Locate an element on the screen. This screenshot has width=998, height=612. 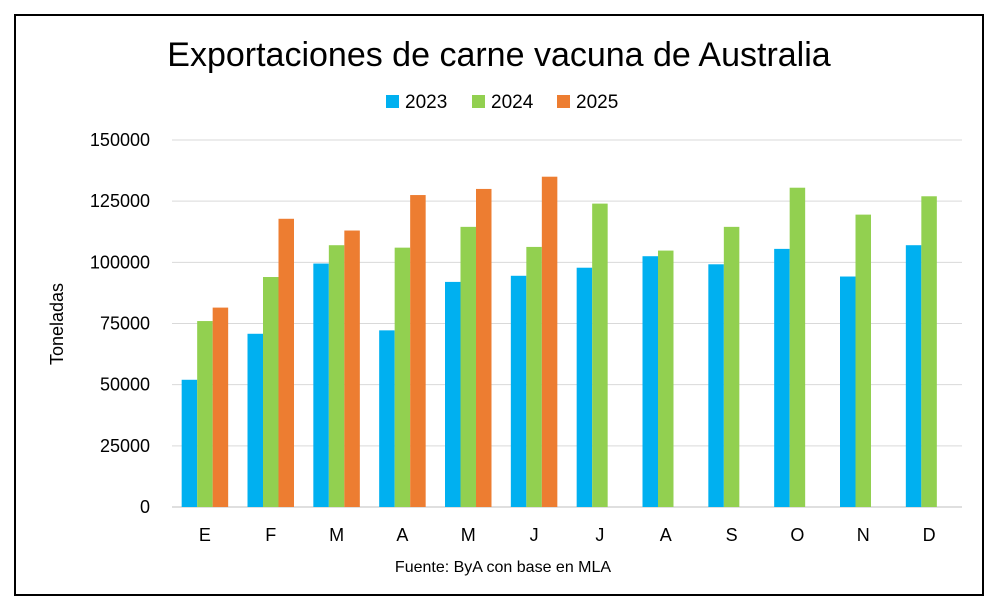
x-tick-label: E is located at coordinates (205, 535).